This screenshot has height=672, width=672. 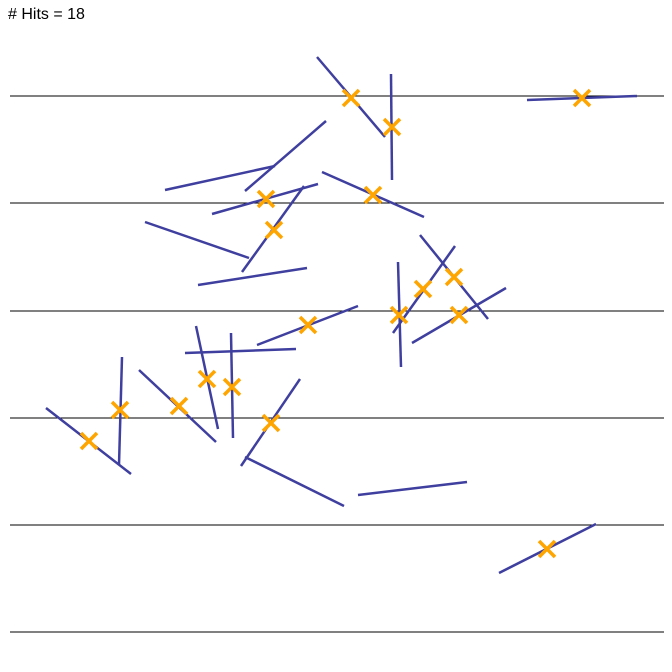 I want to click on hits-count-label: # Hits = 18, so click(x=46, y=14).